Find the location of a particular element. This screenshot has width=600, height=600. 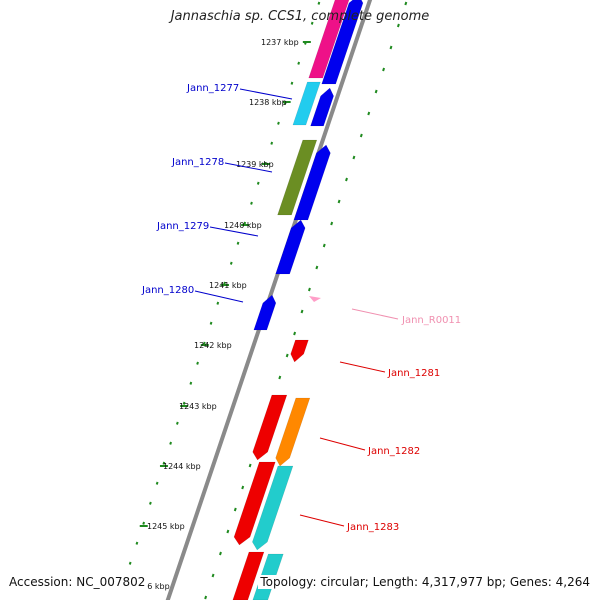

gene-label: Jann_1277 is located at coordinates (212, 88).